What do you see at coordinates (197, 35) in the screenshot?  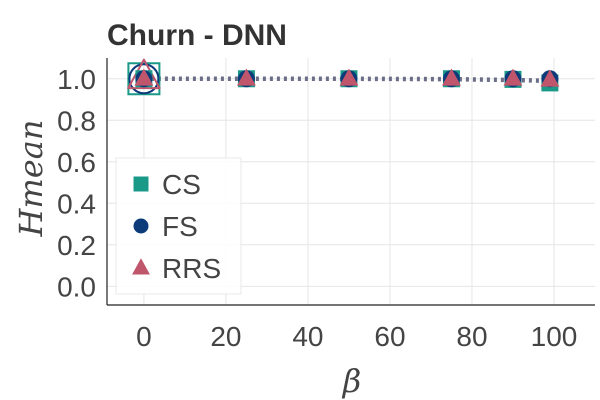 I see `chart-title: Churn - DNN` at bounding box center [197, 35].